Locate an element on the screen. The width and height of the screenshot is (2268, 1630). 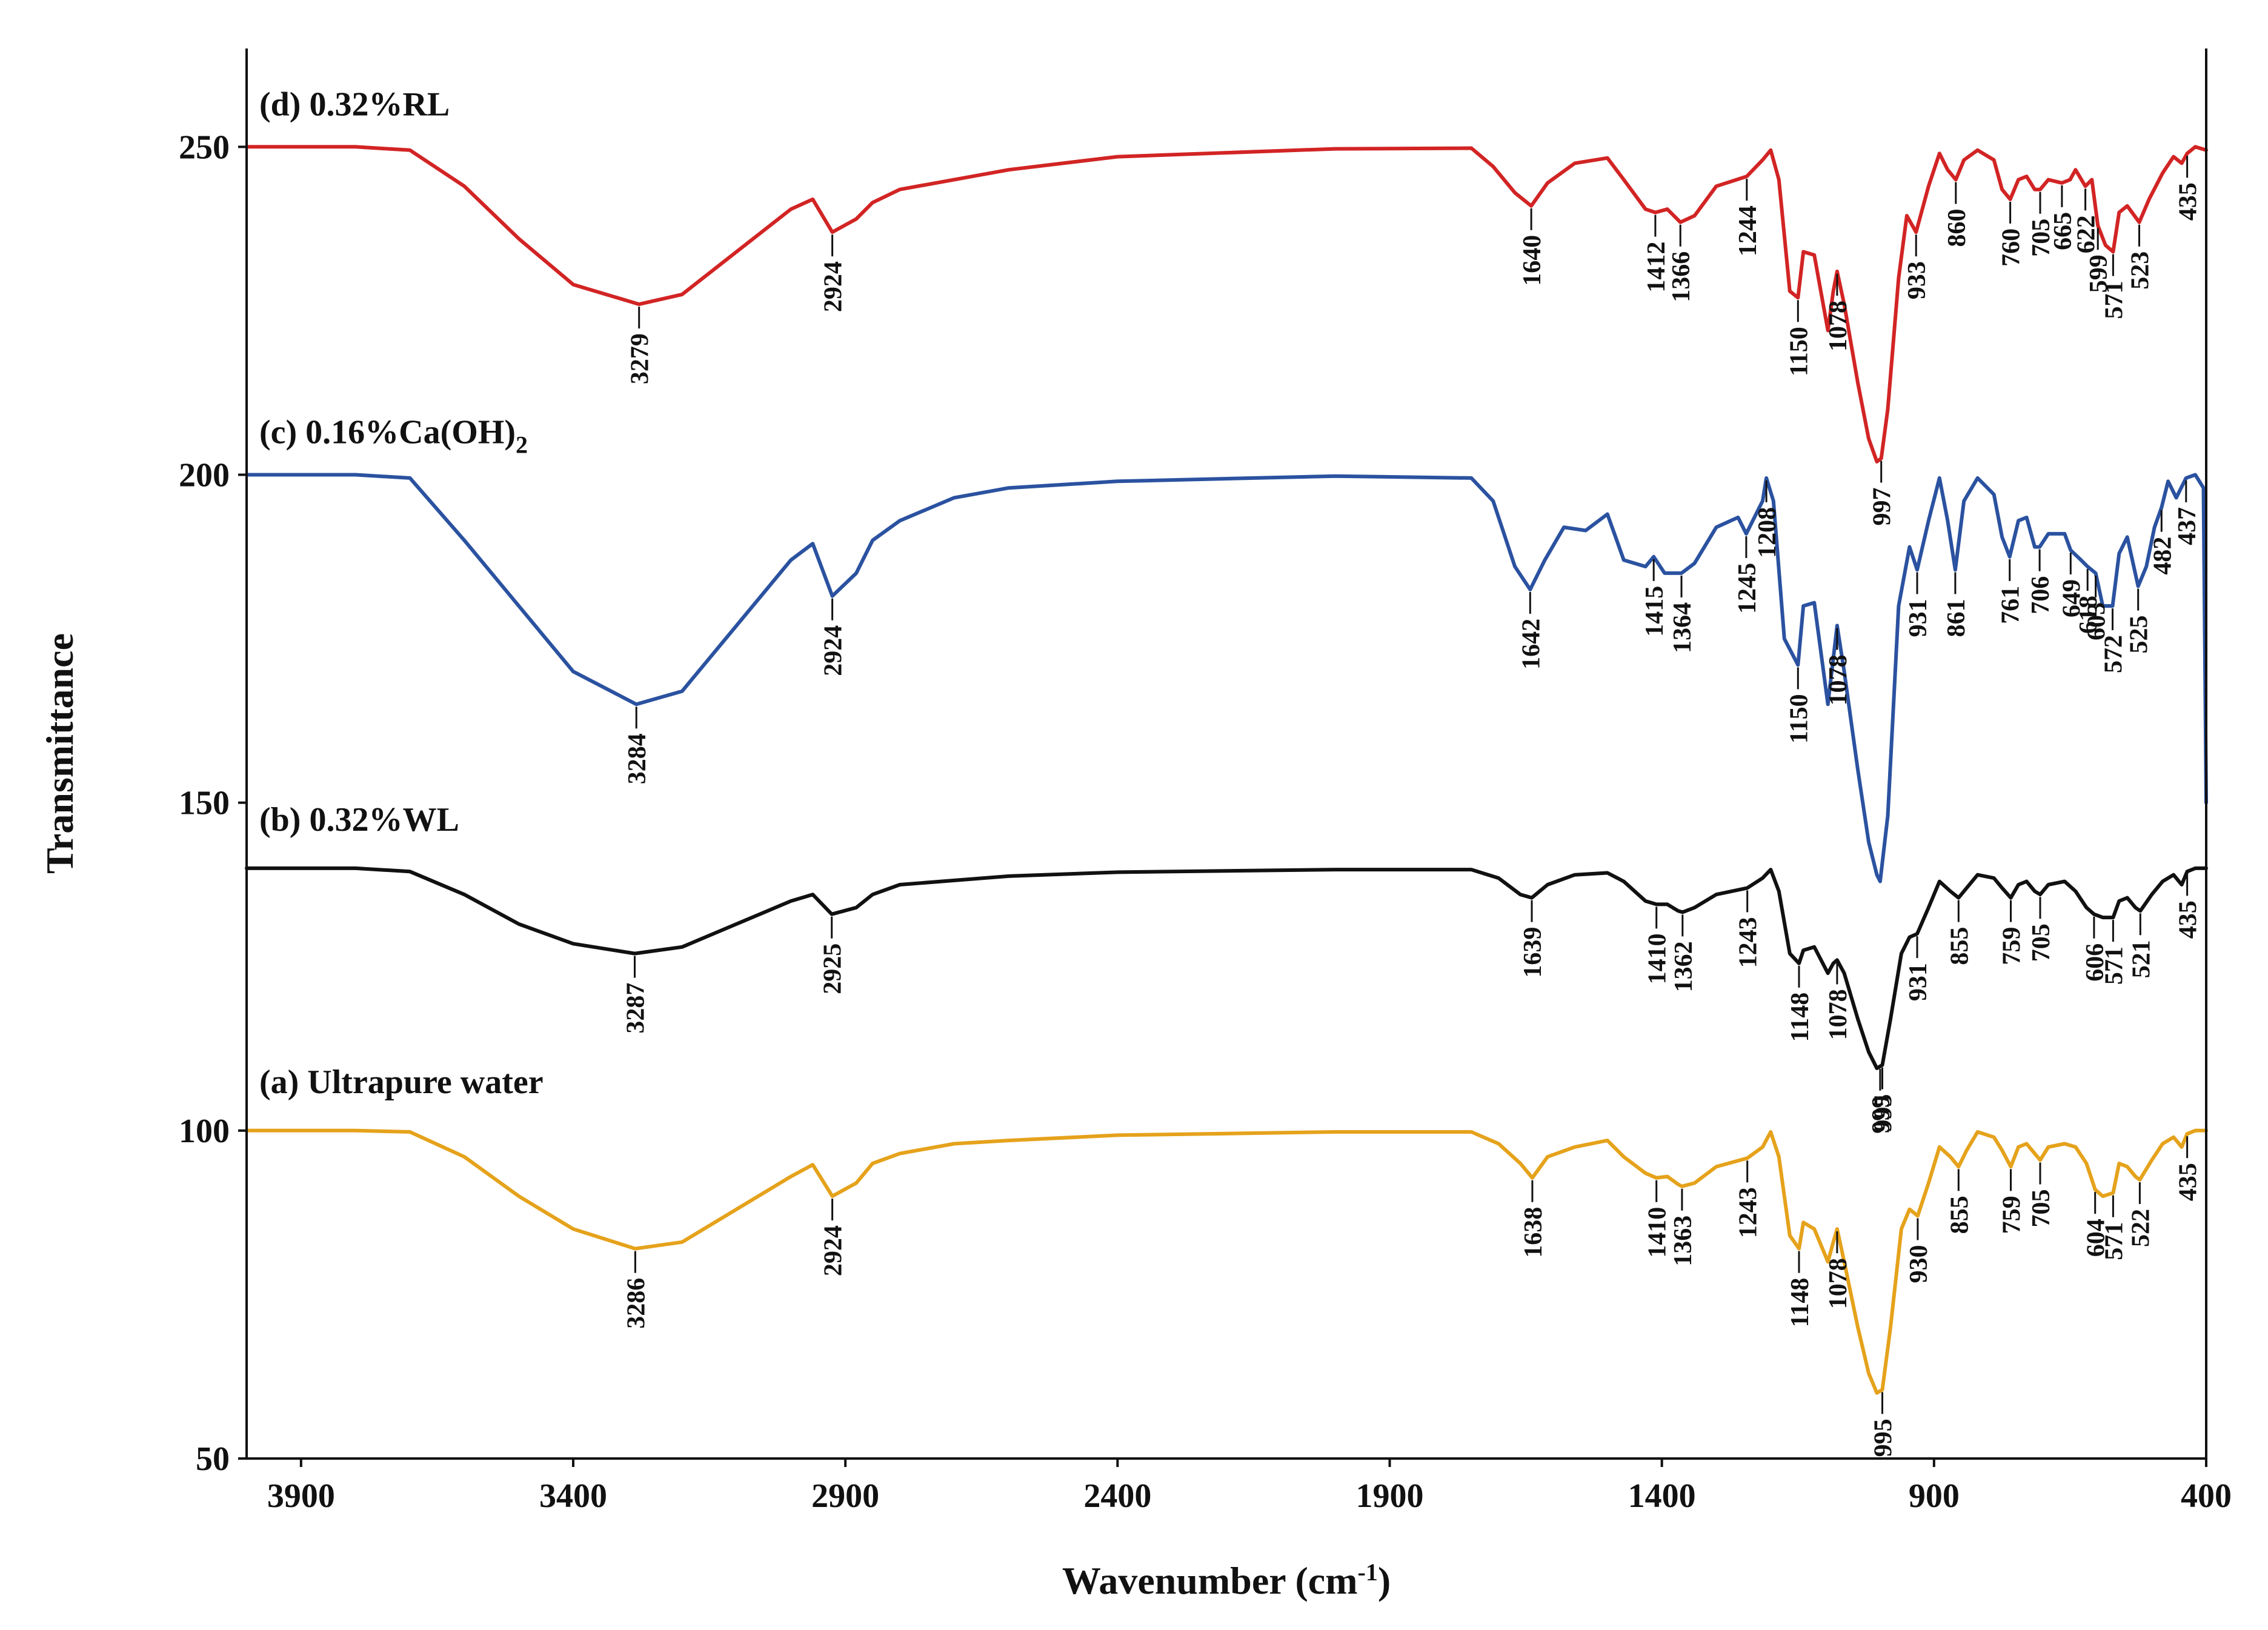
peak-label-0-9: 930 is located at coordinates (1919, 1264).